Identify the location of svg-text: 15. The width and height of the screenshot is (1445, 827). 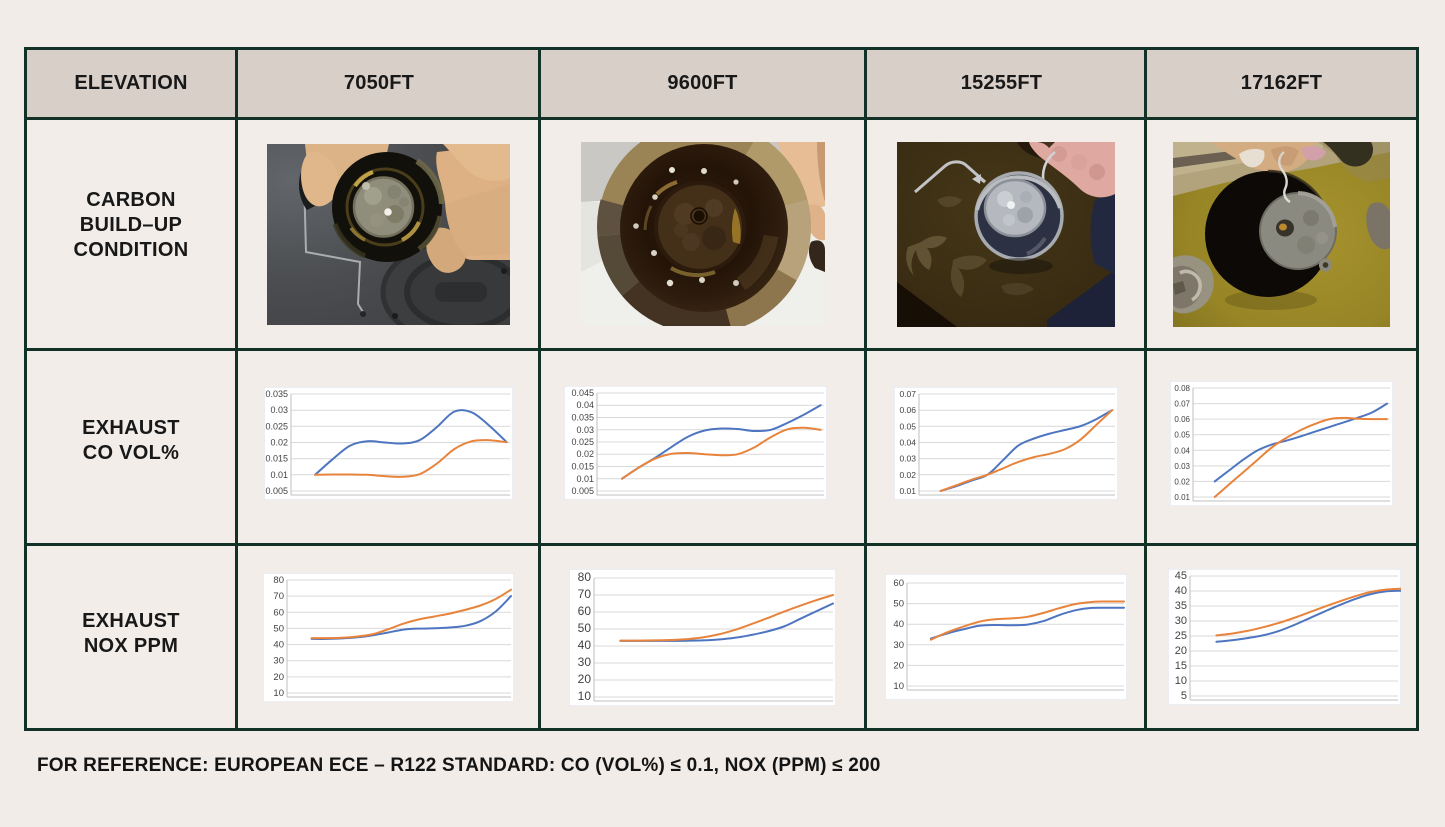
(1181, 666).